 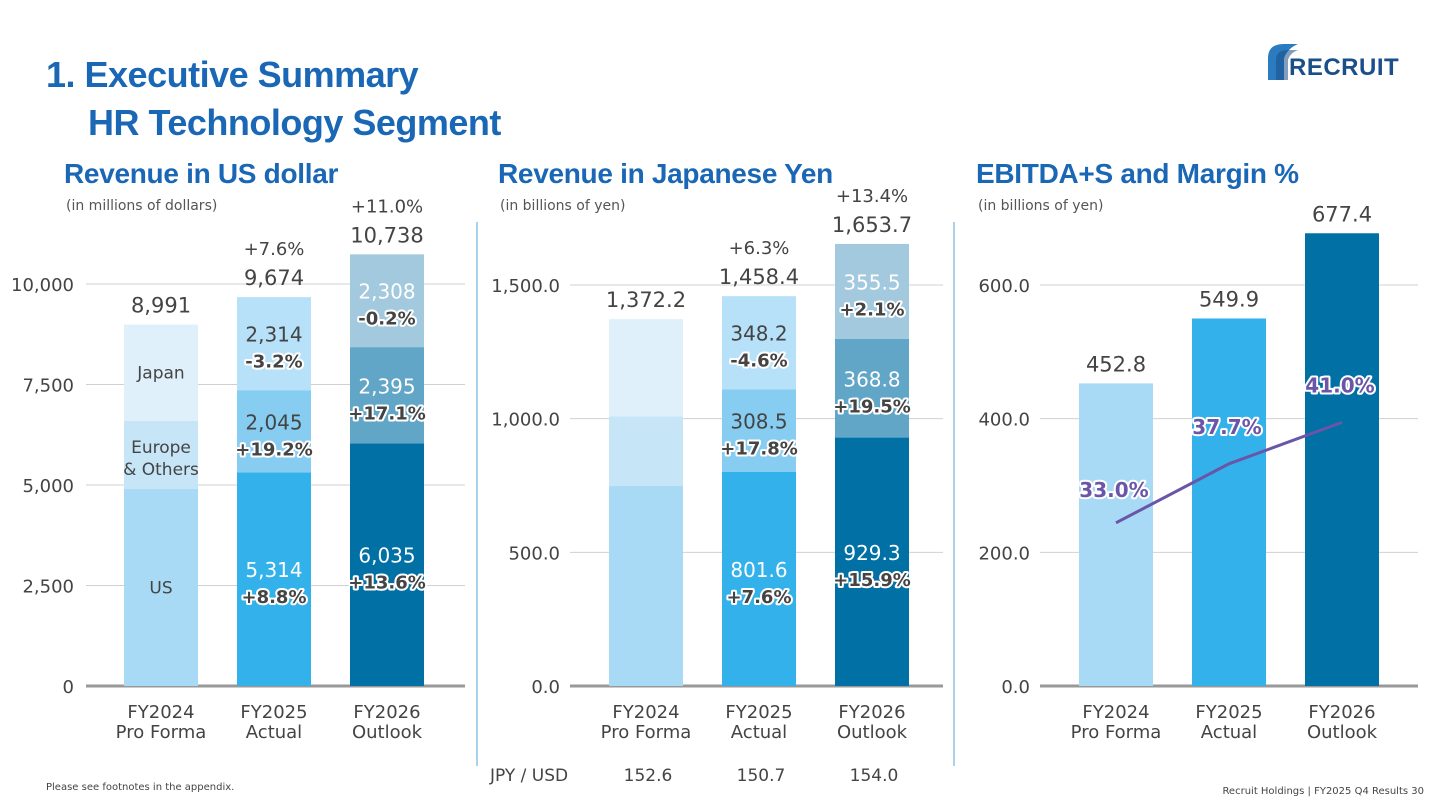 What do you see at coordinates (758, 421) in the screenshot?
I see `value-label-jpy-fy2025-europe: 308.5` at bounding box center [758, 421].